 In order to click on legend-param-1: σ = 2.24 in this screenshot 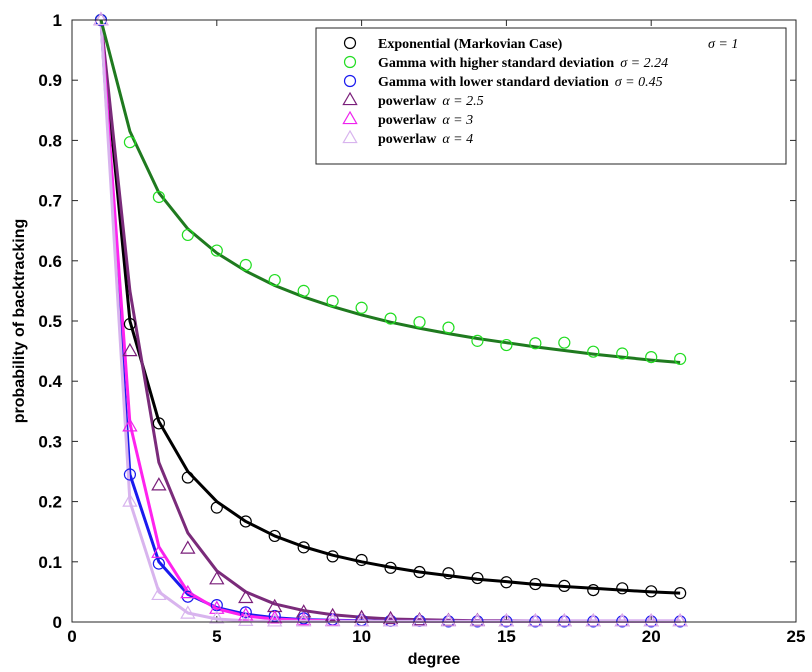, I will do `click(644, 63)`.